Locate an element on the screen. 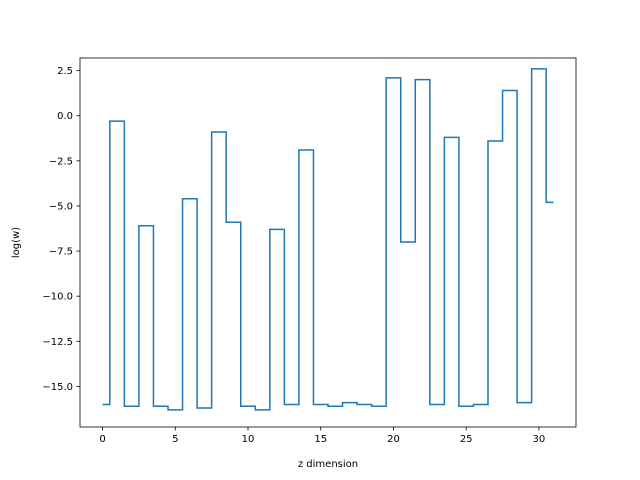 Image resolution: width=640 pixels, height=480 pixels. x-tick-label: 25 is located at coordinates (466, 439).